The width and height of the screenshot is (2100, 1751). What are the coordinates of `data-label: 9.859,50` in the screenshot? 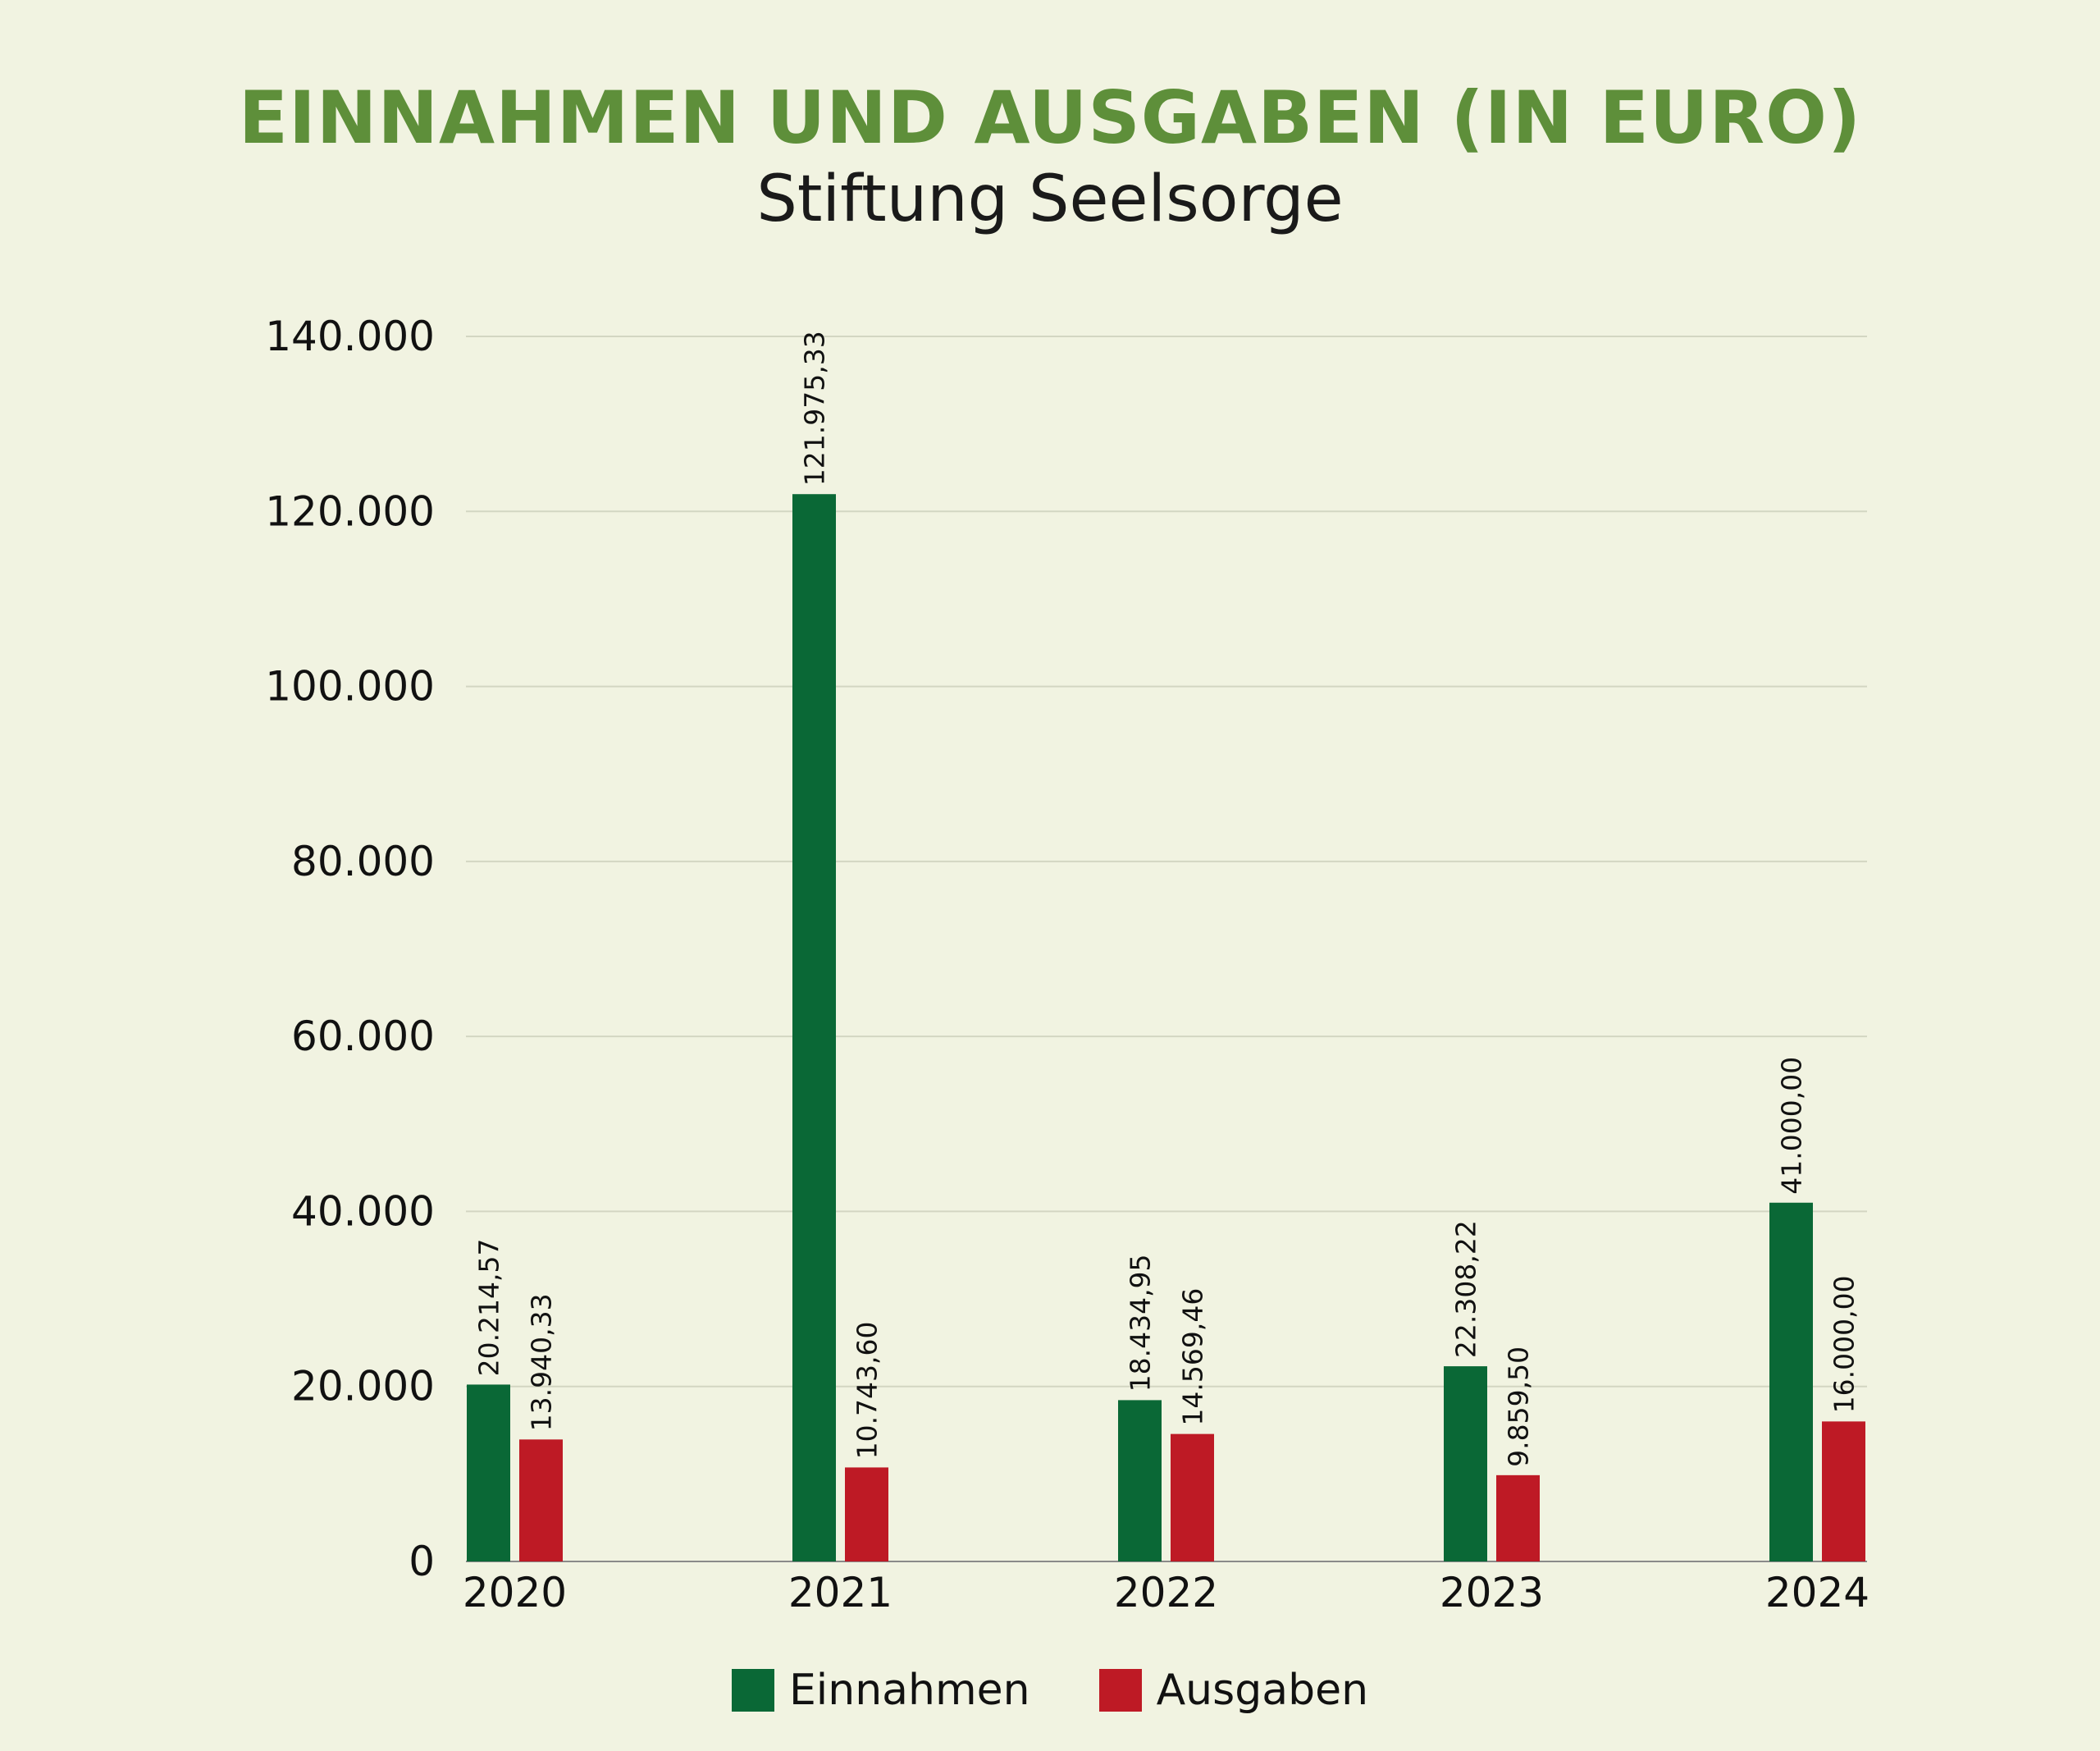 It's located at (1519, 1406).